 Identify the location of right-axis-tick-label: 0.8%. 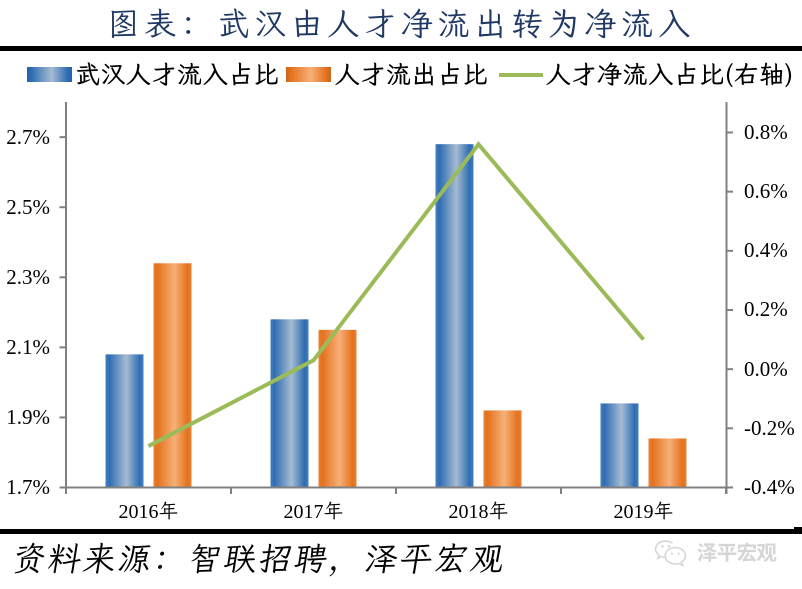
(766, 131).